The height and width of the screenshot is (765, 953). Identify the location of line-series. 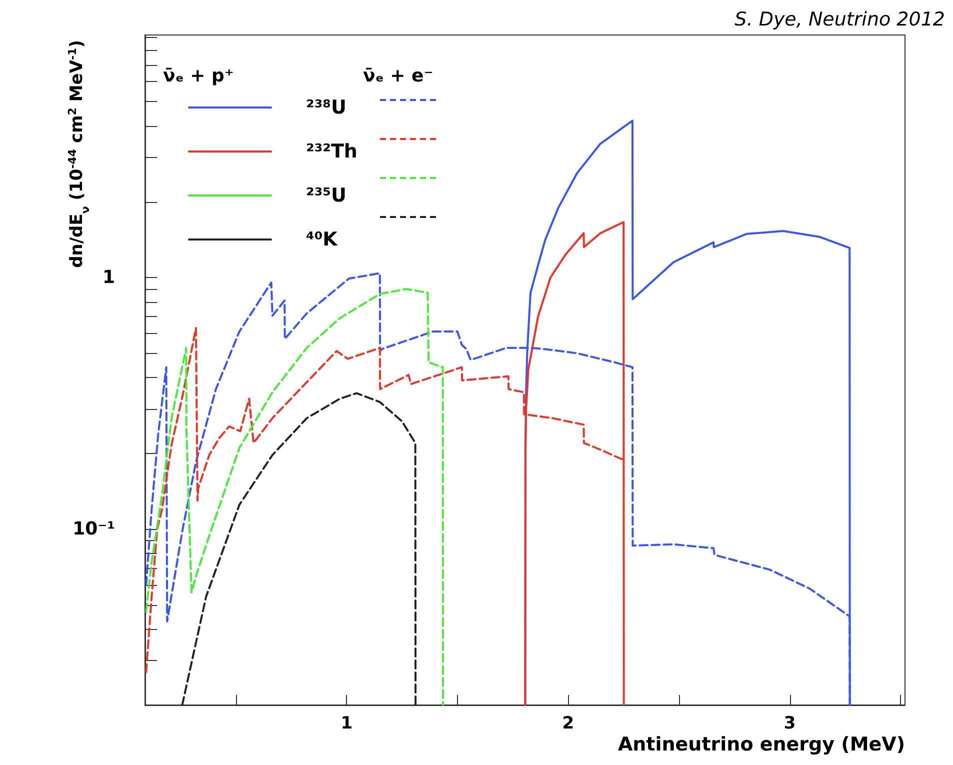
(299, 549).